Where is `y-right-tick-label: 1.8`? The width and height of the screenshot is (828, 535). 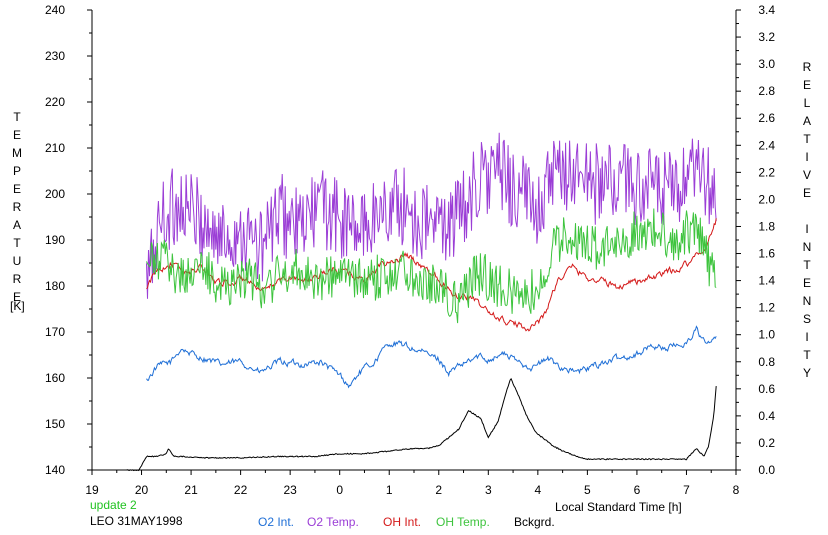 y-right-tick-label: 1.8 is located at coordinates (766, 226).